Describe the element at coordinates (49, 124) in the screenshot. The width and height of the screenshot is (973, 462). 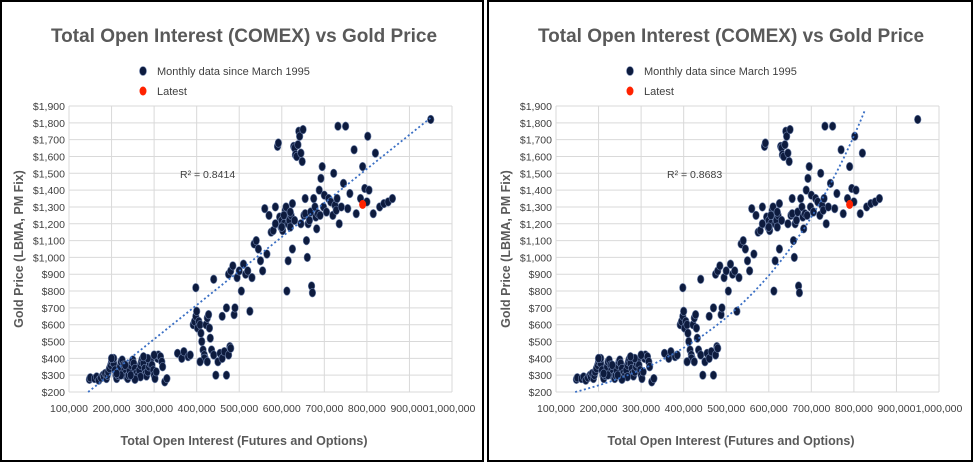
I see `y-tick-label: $1,800` at that location.